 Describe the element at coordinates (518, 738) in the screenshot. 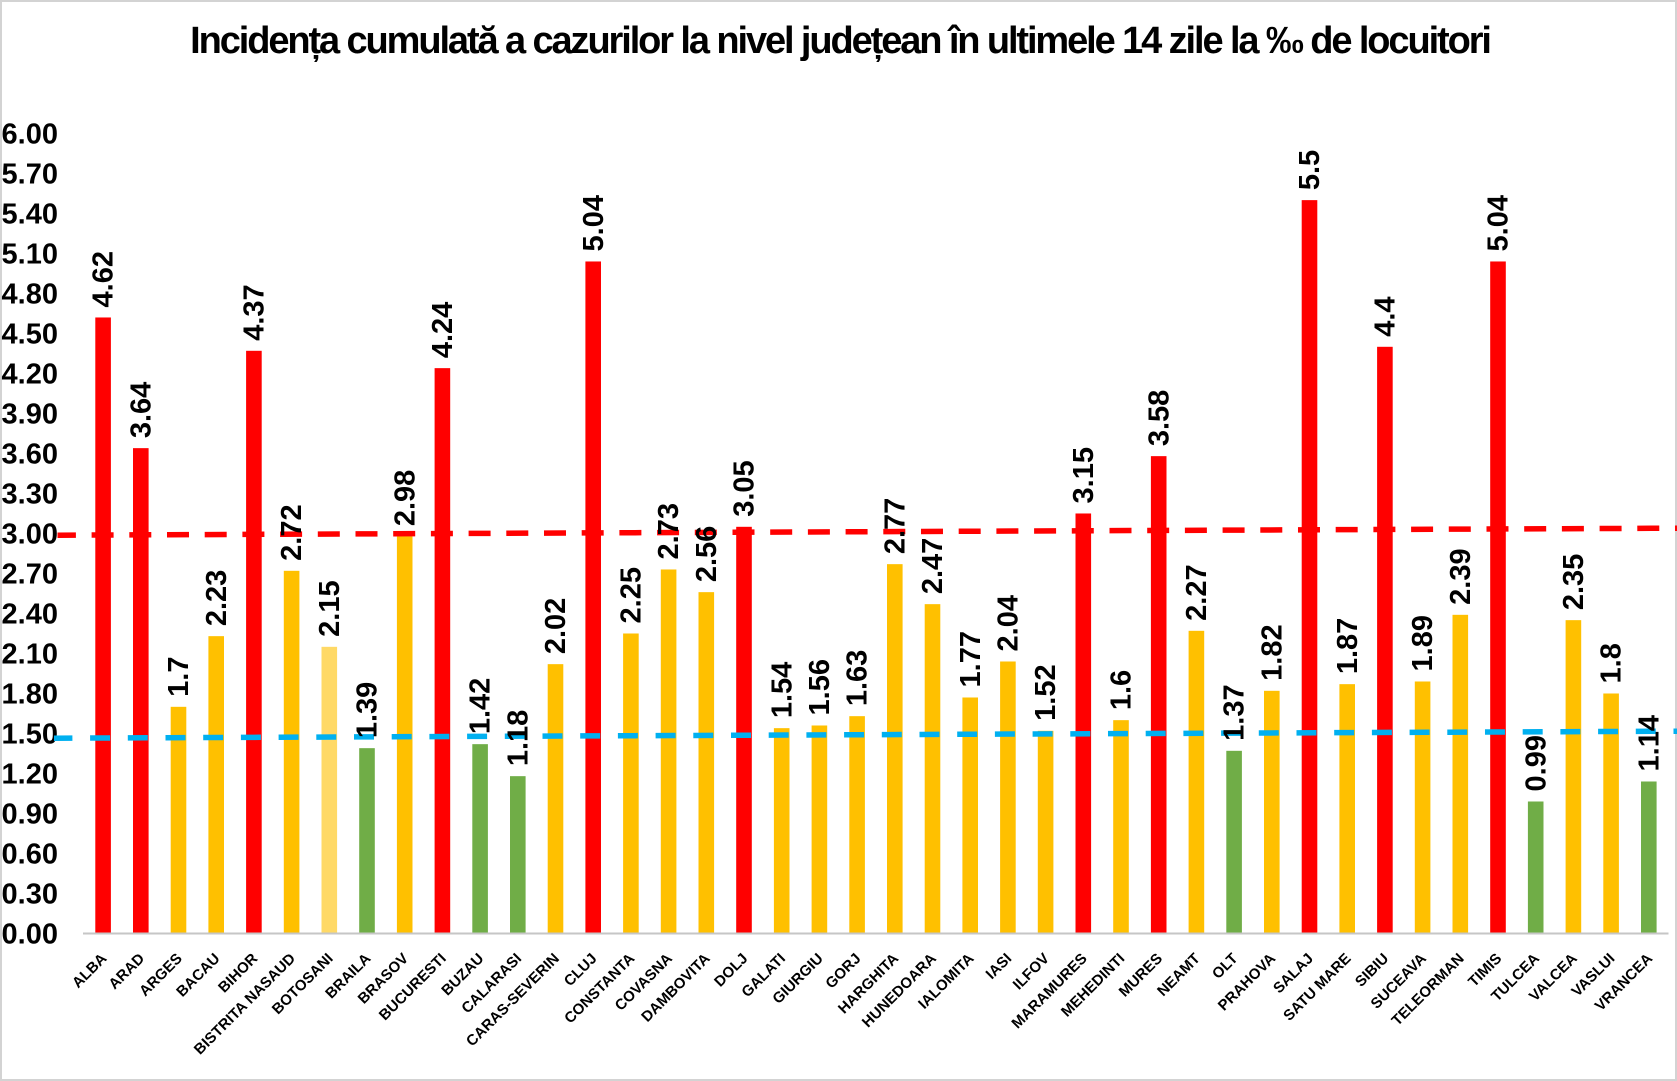

I see `svg-text: 1.18` at that location.